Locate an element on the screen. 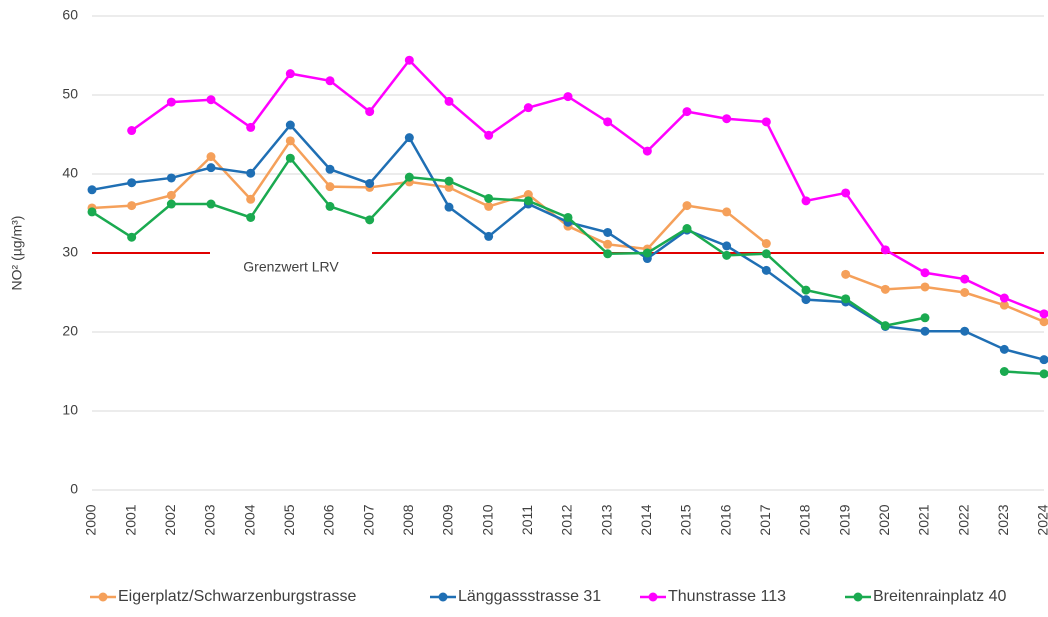 Image resolution: width=1048 pixels, height=617 pixels. y-tick-label: 0 is located at coordinates (74, 489).